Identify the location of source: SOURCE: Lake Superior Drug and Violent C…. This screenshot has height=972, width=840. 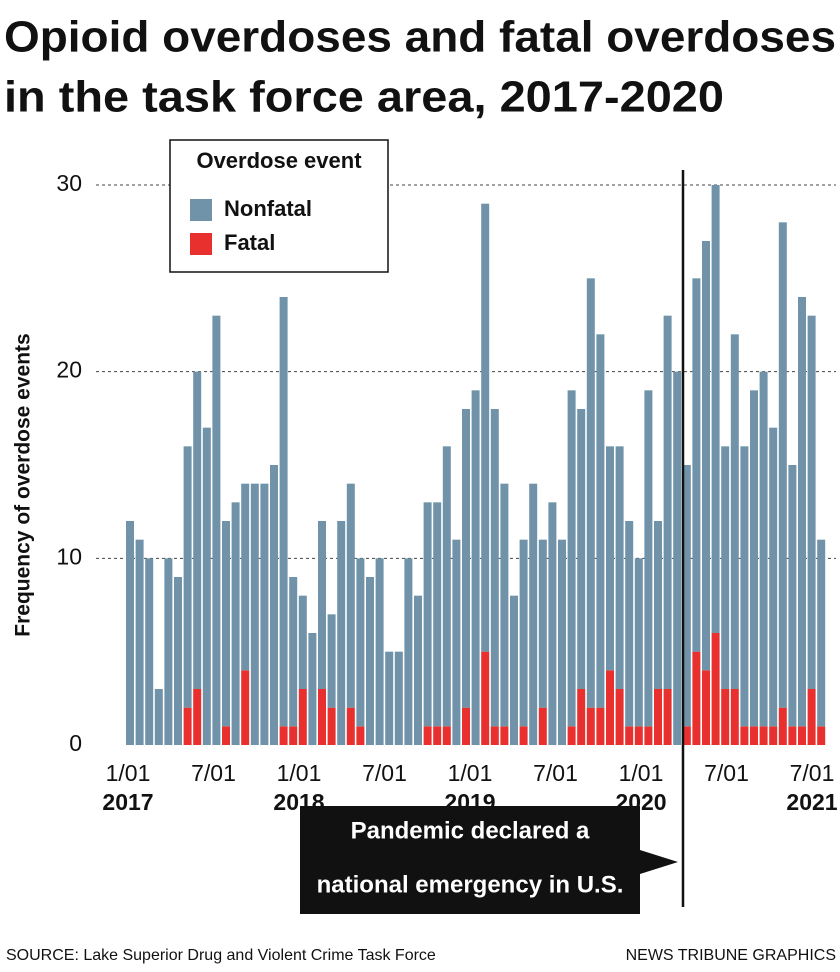
(221, 955).